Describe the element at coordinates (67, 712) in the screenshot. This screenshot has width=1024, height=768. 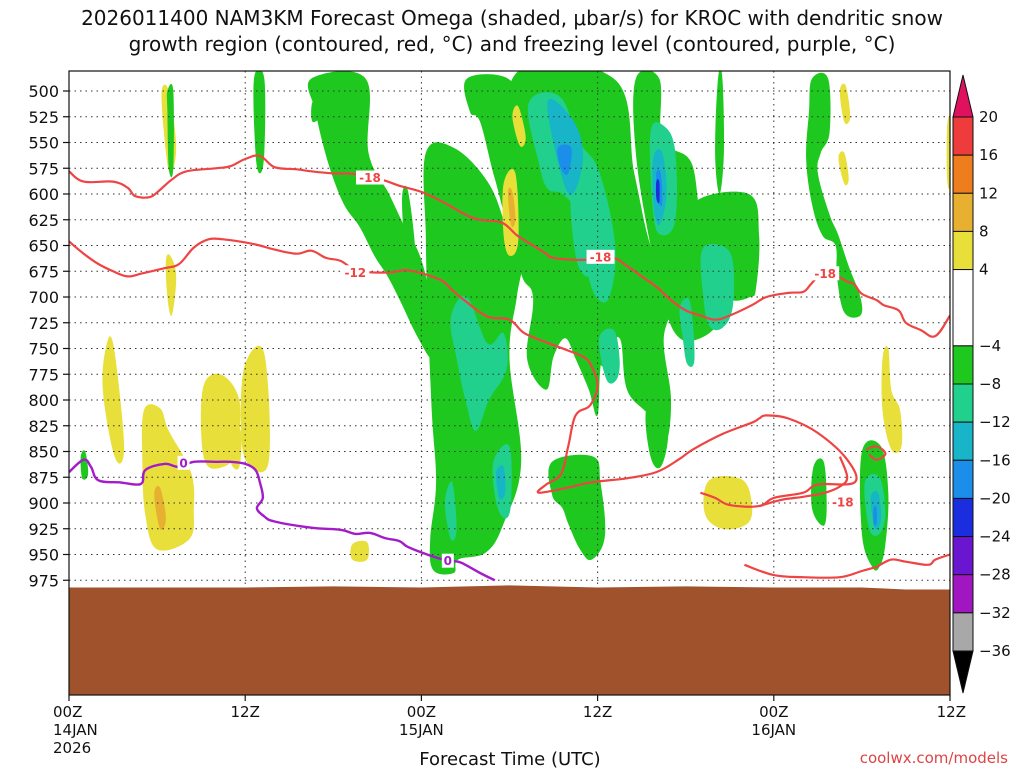
I see `x-tick-label-0: 00Z` at that location.